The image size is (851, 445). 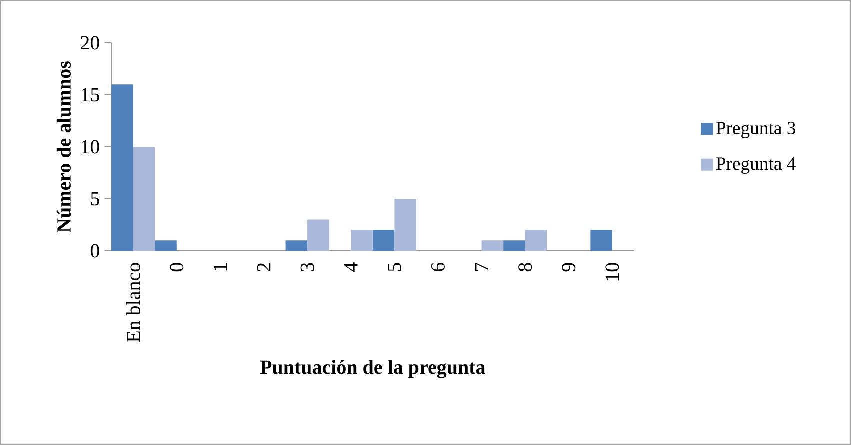 What do you see at coordinates (91, 147) in the screenshot?
I see `y-tick-label: 10` at bounding box center [91, 147].